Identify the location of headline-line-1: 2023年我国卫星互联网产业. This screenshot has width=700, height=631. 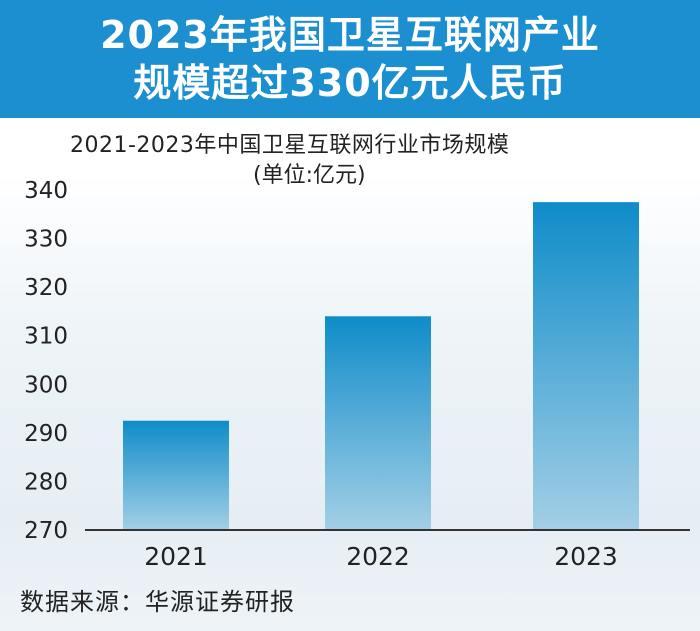
(350, 35).